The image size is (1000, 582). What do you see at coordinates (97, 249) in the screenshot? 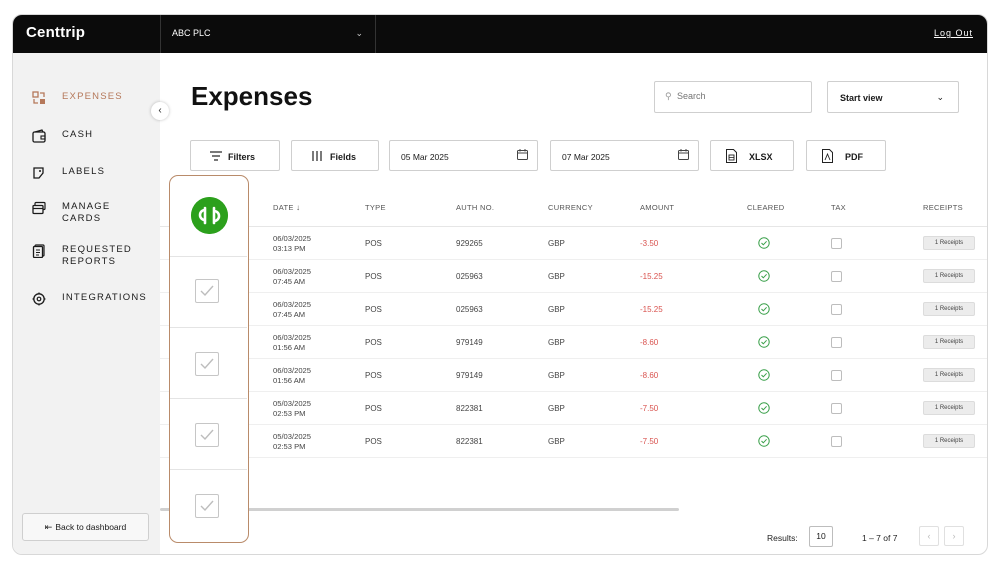
I see `sidebar-item-label-line: REQUESTED` at bounding box center [97, 249].